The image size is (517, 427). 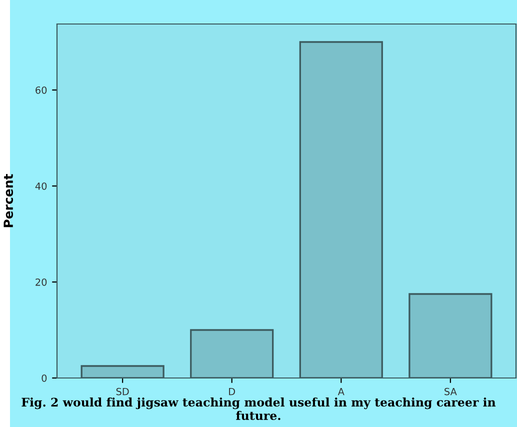 I want to click on x-tick-label: SD, so click(x=122, y=392).